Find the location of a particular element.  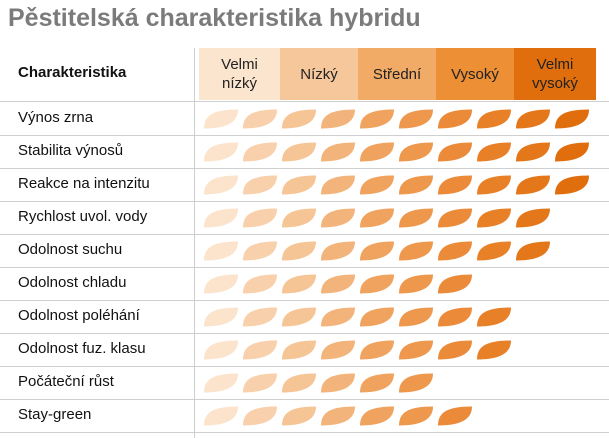

level-header: Velmi vysoký is located at coordinates (555, 74).